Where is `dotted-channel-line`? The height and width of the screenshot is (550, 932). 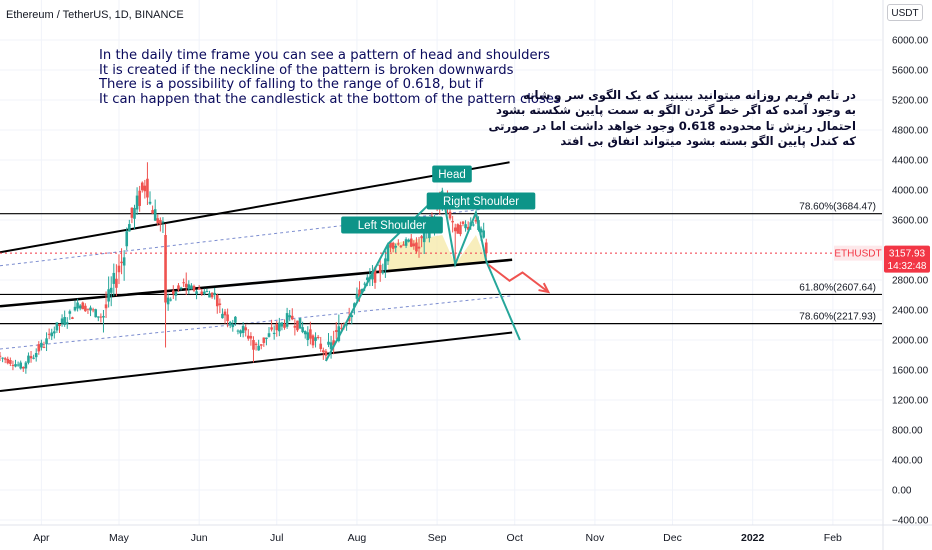 dotted-channel-line is located at coordinates (256, 236).